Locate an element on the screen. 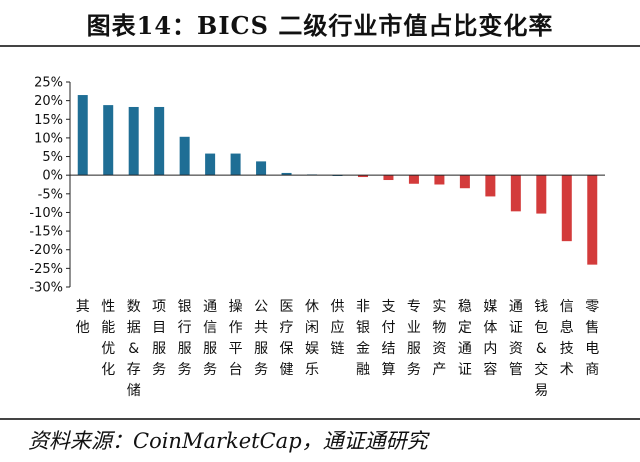  chart-title: 图表14：BICS 二级行业市值占比变化率 is located at coordinates (320, 25).